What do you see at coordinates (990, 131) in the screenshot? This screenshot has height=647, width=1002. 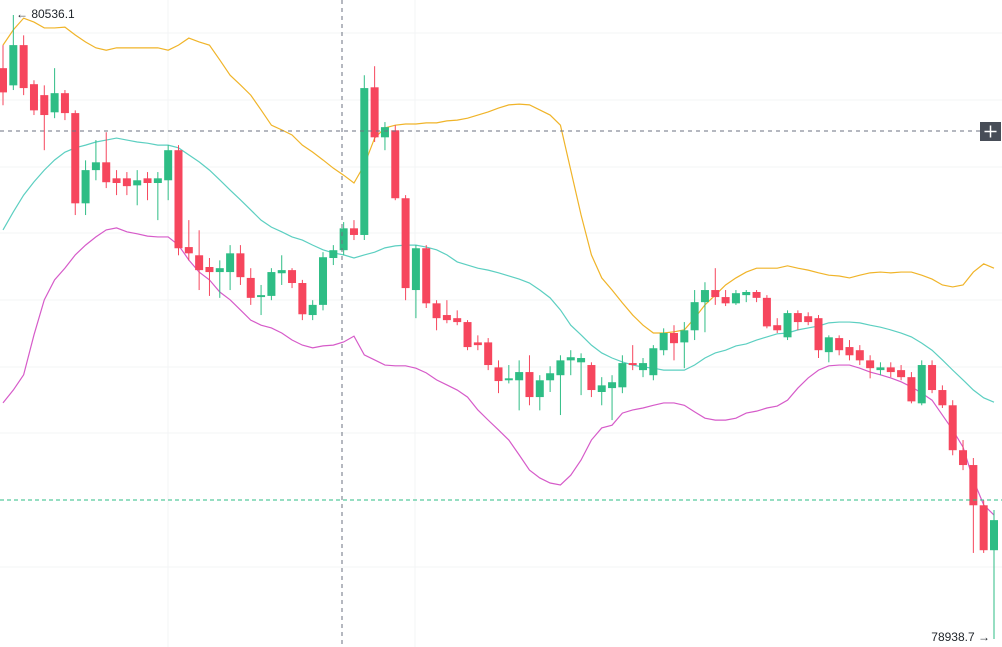 I see `add-button` at bounding box center [990, 131].